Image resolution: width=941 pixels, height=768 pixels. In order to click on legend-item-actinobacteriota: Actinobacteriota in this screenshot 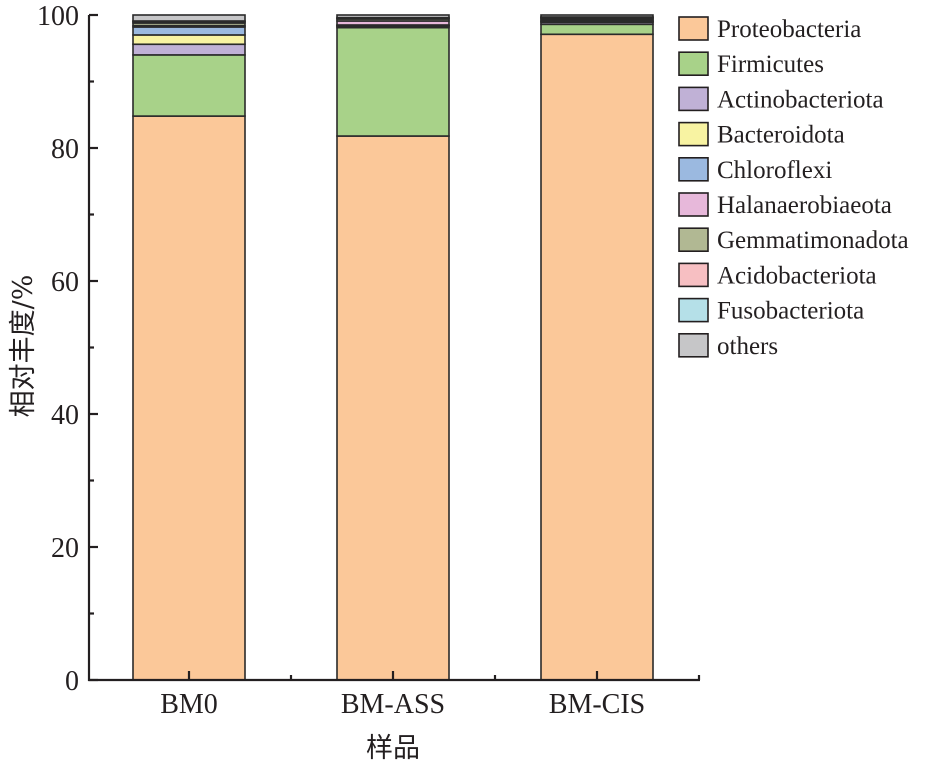, I will do `click(781, 99)`.